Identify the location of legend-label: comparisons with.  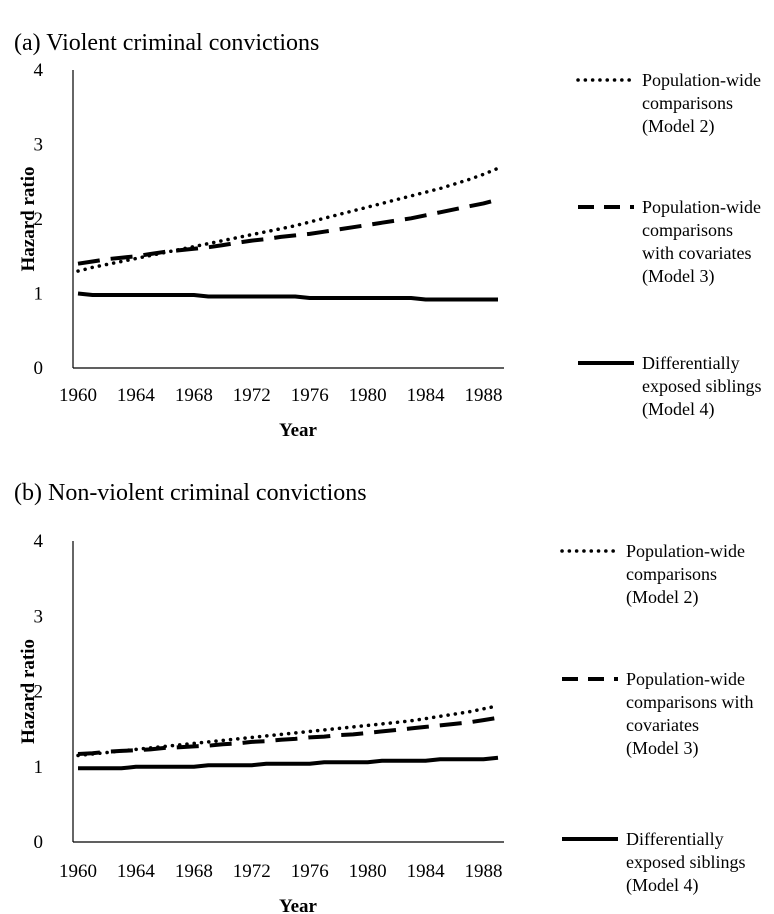
(690, 702).